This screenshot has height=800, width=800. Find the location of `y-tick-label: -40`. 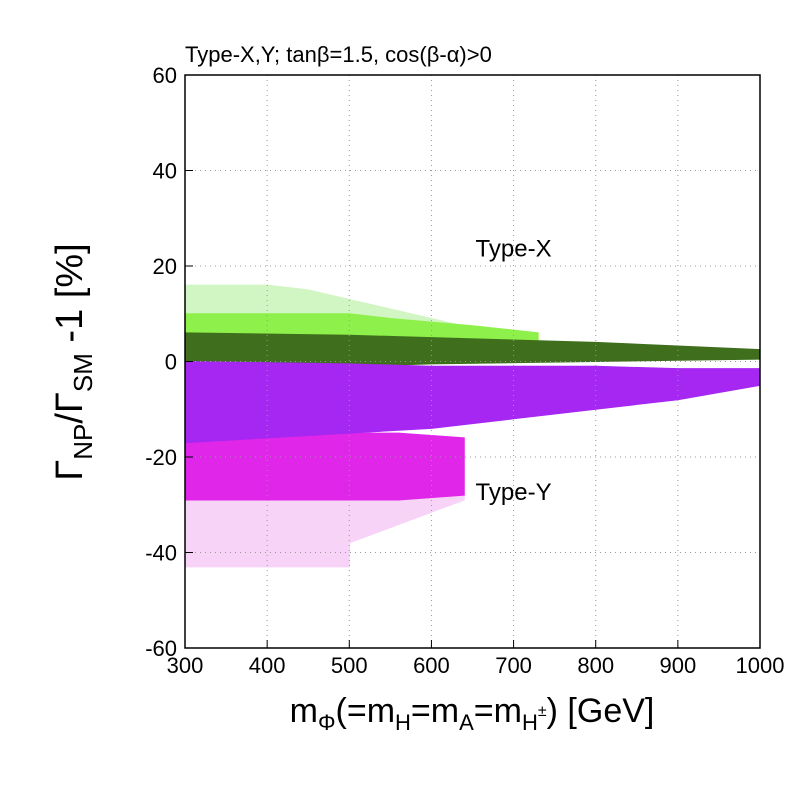

y-tick-label: -40 is located at coordinates (161, 553).